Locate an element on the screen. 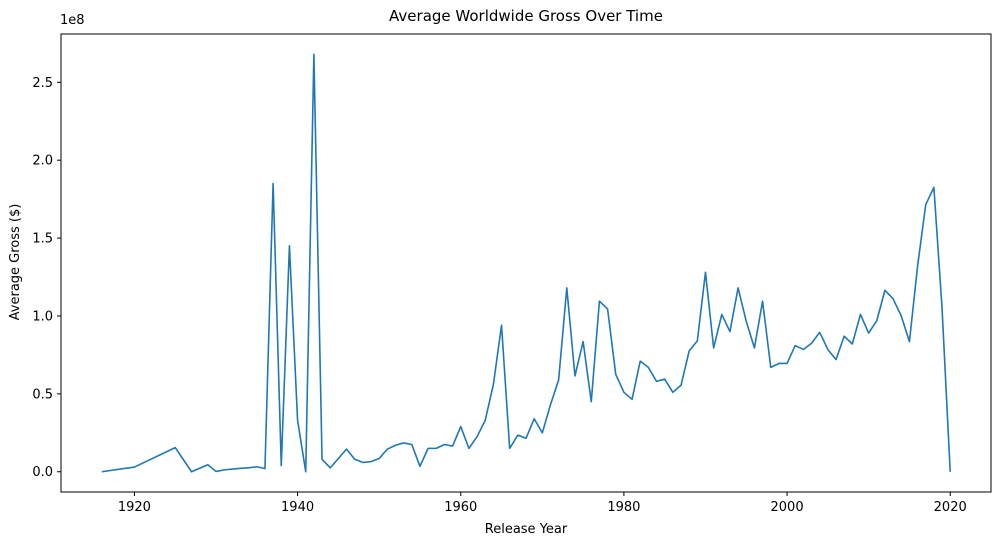  x-tick-label: 1920 is located at coordinates (134, 507).